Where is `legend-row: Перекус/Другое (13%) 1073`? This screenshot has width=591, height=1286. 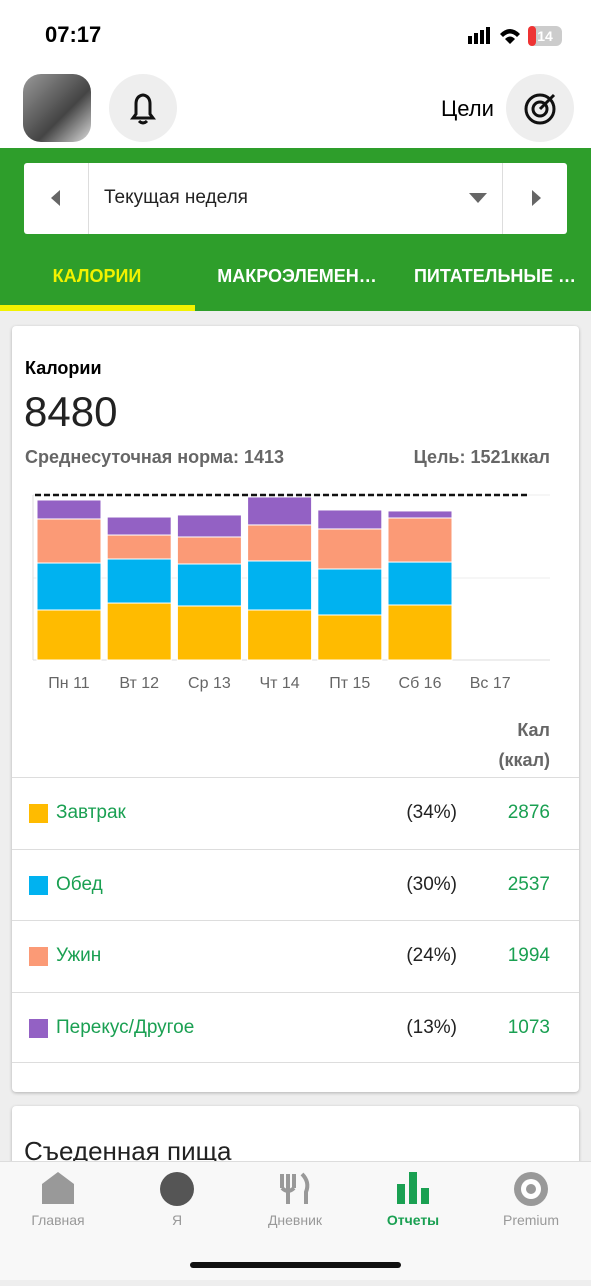
legend-row: Перекус/Другое (13%) 1073 is located at coordinates (295, 1027).